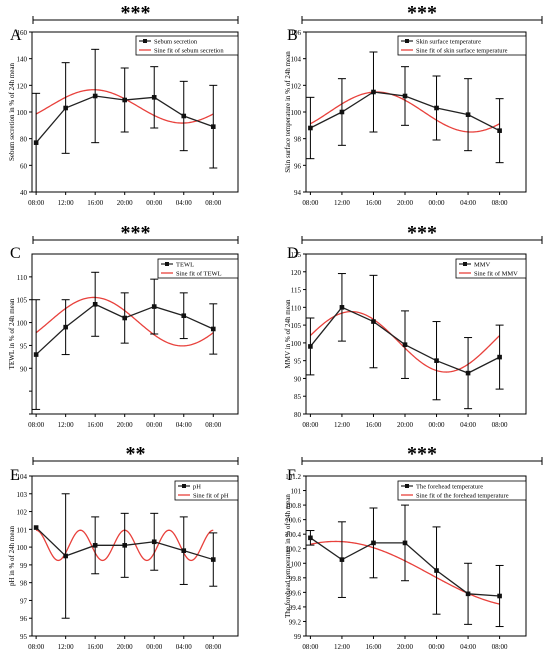  What do you see at coordinates (292, 35) in the screenshot?
I see `panel-letter: B` at bounding box center [292, 35].